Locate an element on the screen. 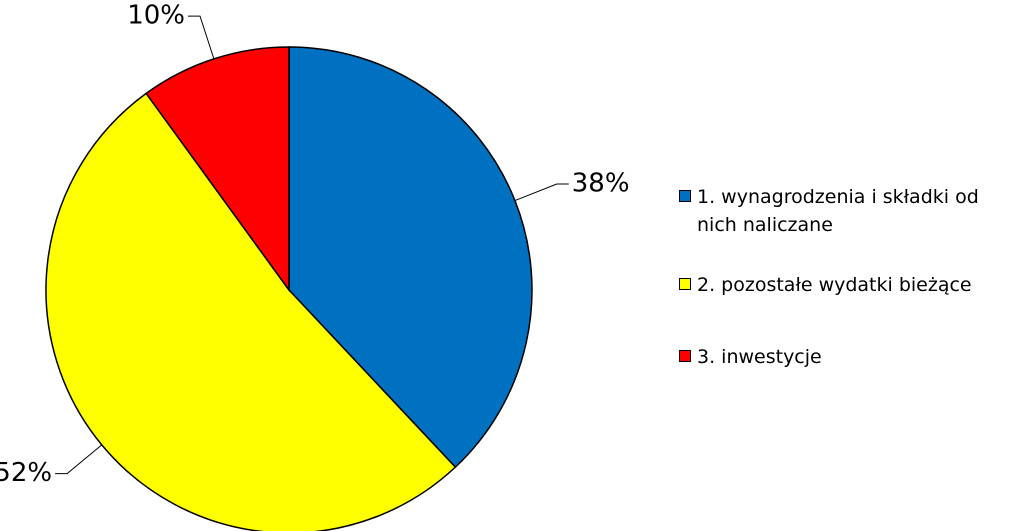 The height and width of the screenshot is (531, 1020). legend-item: 2. pozostałe wydatki bieżące is located at coordinates (849, 285).